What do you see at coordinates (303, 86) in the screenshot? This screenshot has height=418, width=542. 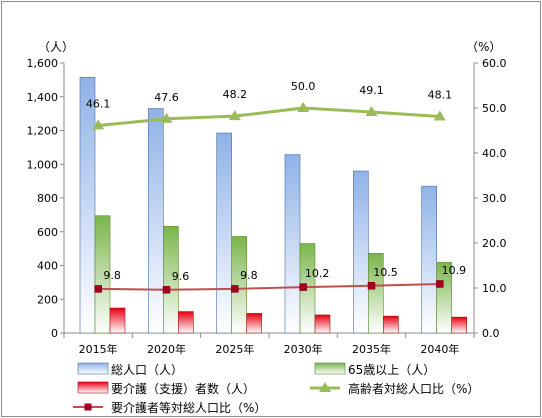 I see `data-label-elderly-ratio: 50.0` at bounding box center [303, 86].